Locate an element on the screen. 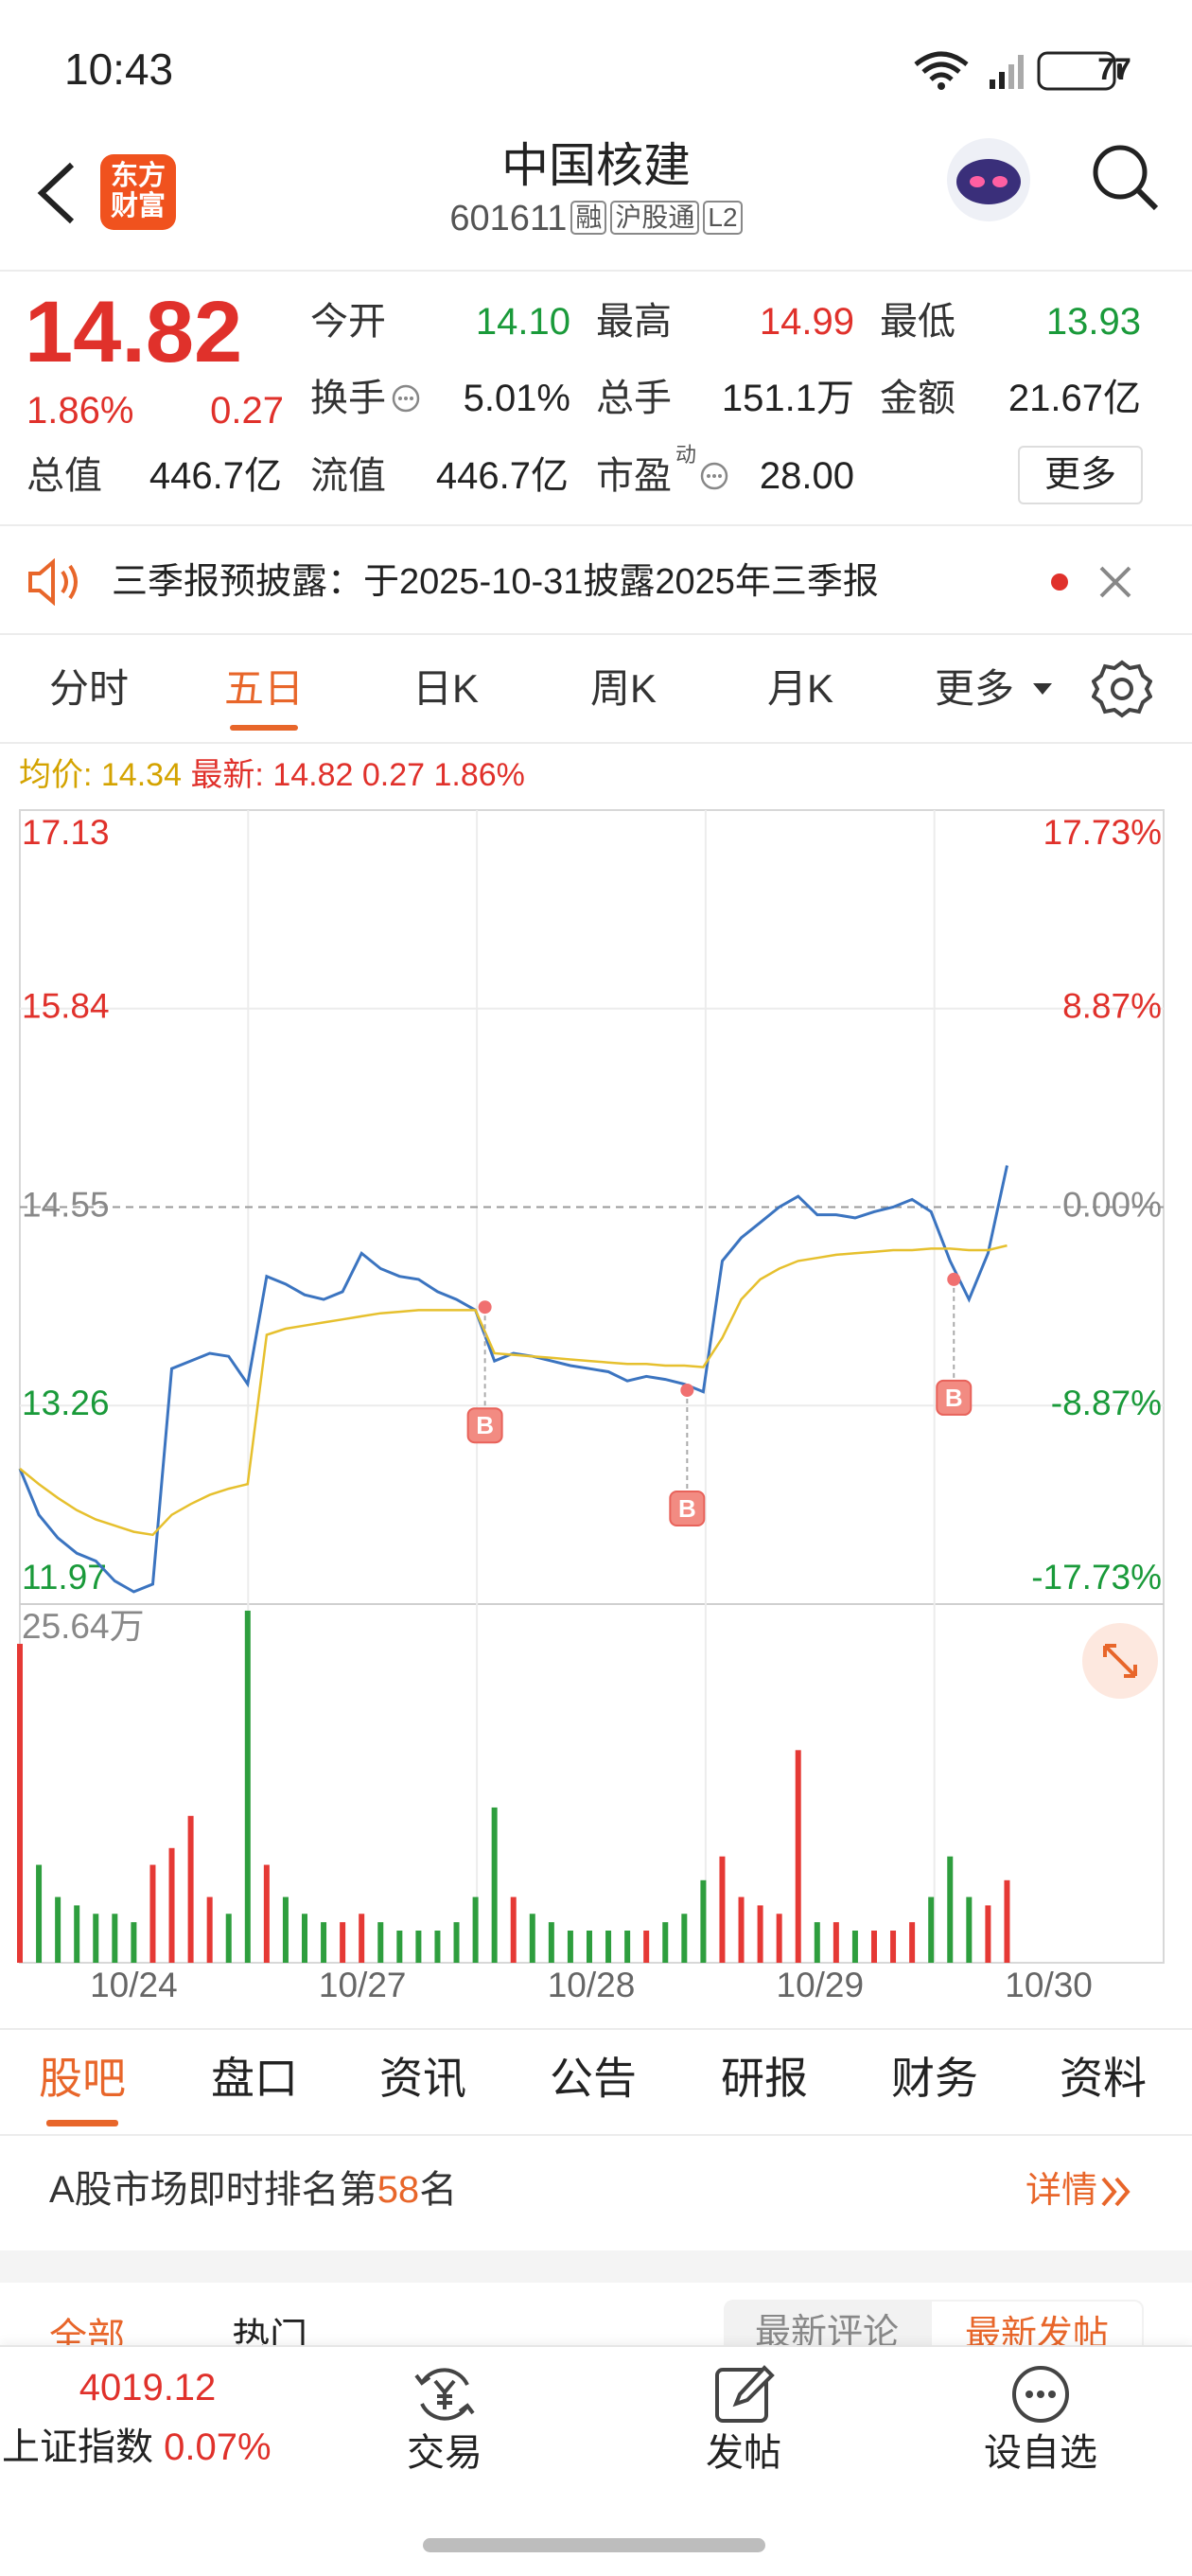  chart-tab: 五日 is located at coordinates (263, 688).